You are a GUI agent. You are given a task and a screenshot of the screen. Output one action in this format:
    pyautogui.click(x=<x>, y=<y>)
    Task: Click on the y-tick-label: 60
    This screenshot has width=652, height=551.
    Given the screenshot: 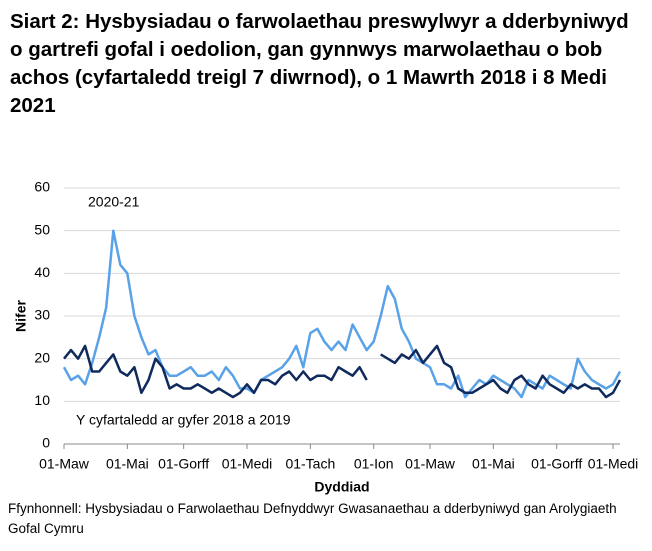 What is the action you would take?
    pyautogui.click(x=42, y=187)
    